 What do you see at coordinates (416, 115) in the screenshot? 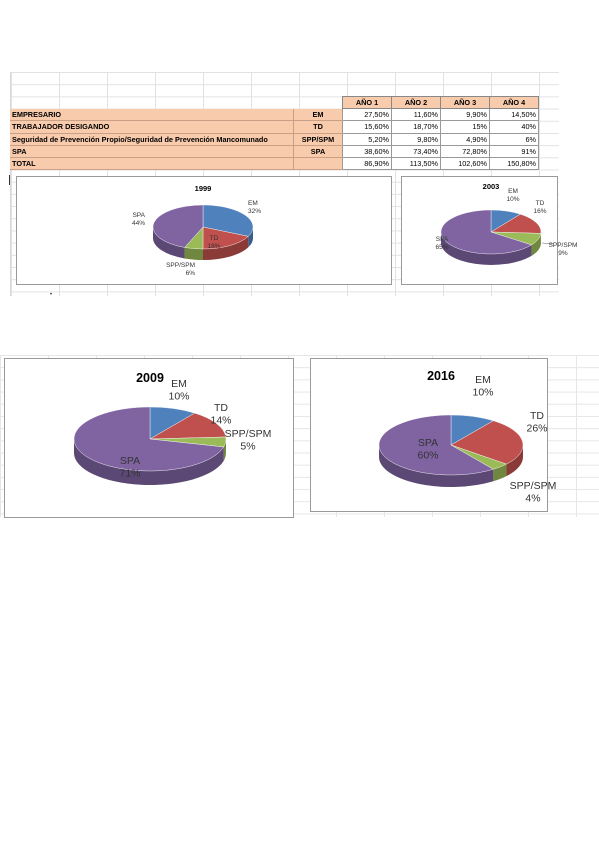
I see `table-cell: 11,60%` at bounding box center [416, 115].